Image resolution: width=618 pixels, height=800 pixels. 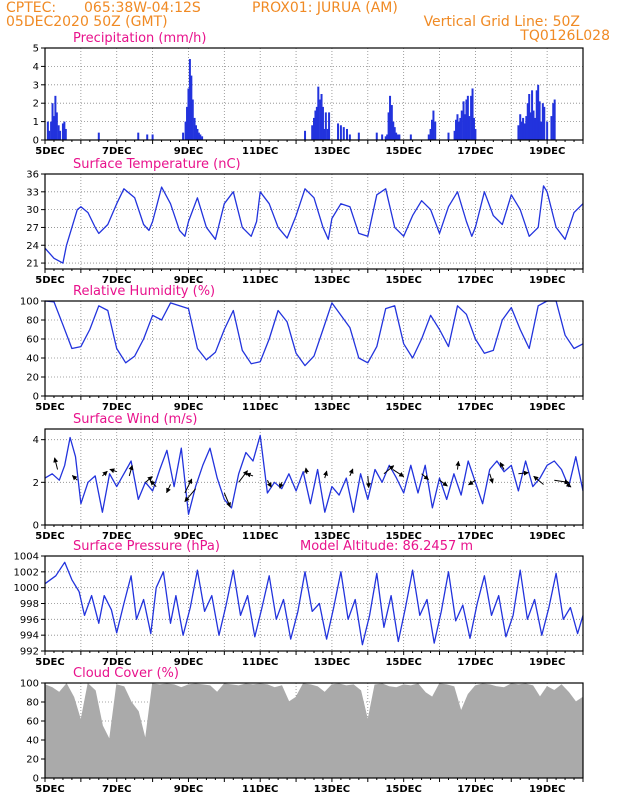 What do you see at coordinates (36, 104) in the screenshot?
I see `precip-ytick-label: 2` at bounding box center [36, 104].